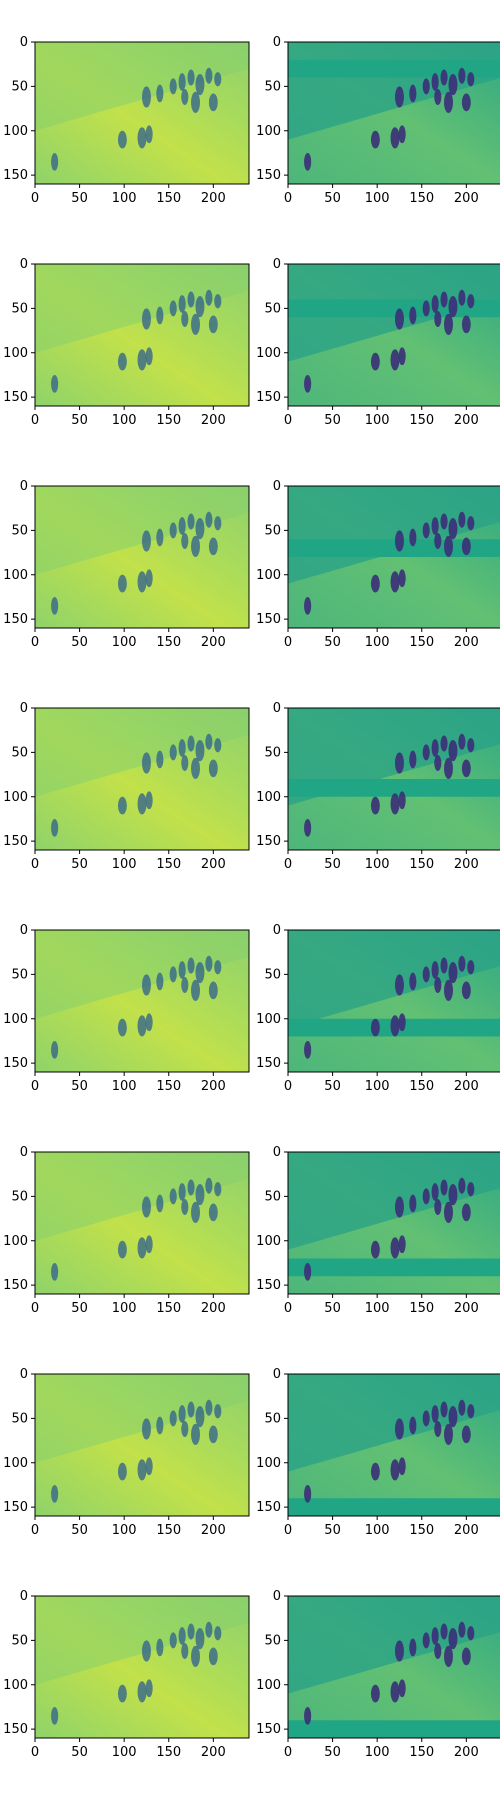 The height and width of the screenshot is (1800, 500). I want to click on axes-frame, so click(142, 335).